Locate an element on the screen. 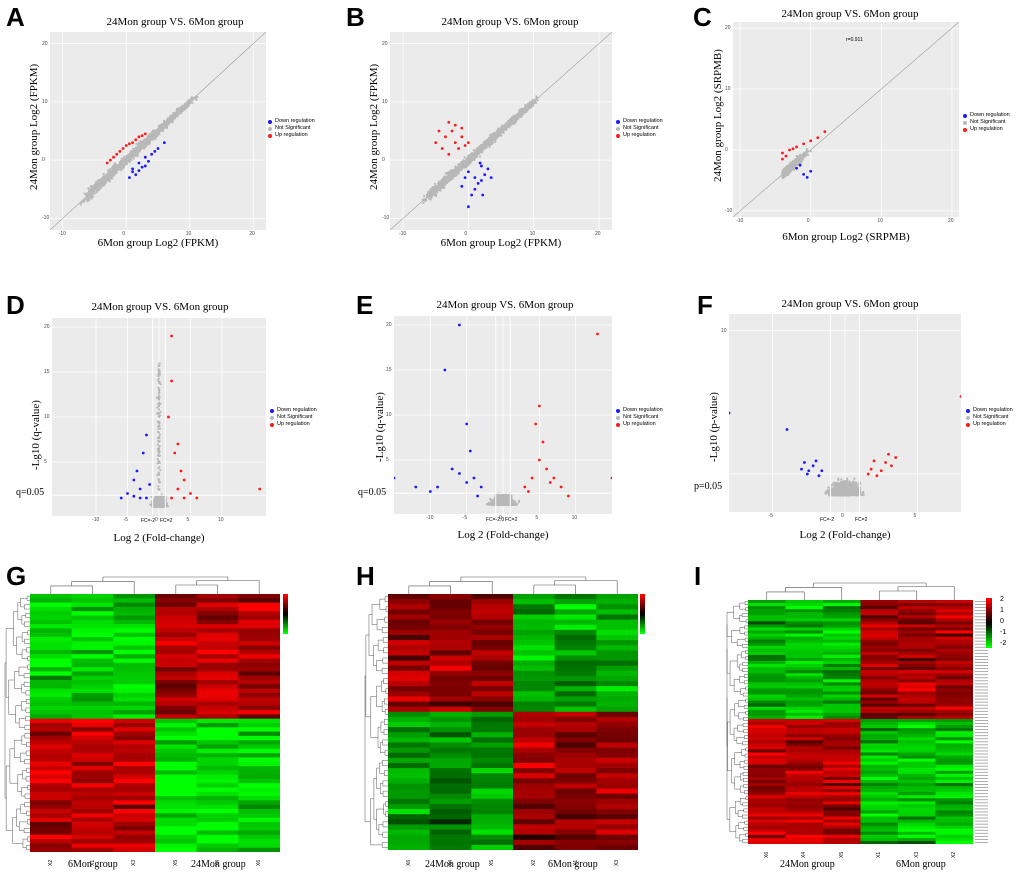 The width and height of the screenshot is (1020, 874). panel-d-title: 24Mon group VS. 6Mon group is located at coordinates (160, 307).